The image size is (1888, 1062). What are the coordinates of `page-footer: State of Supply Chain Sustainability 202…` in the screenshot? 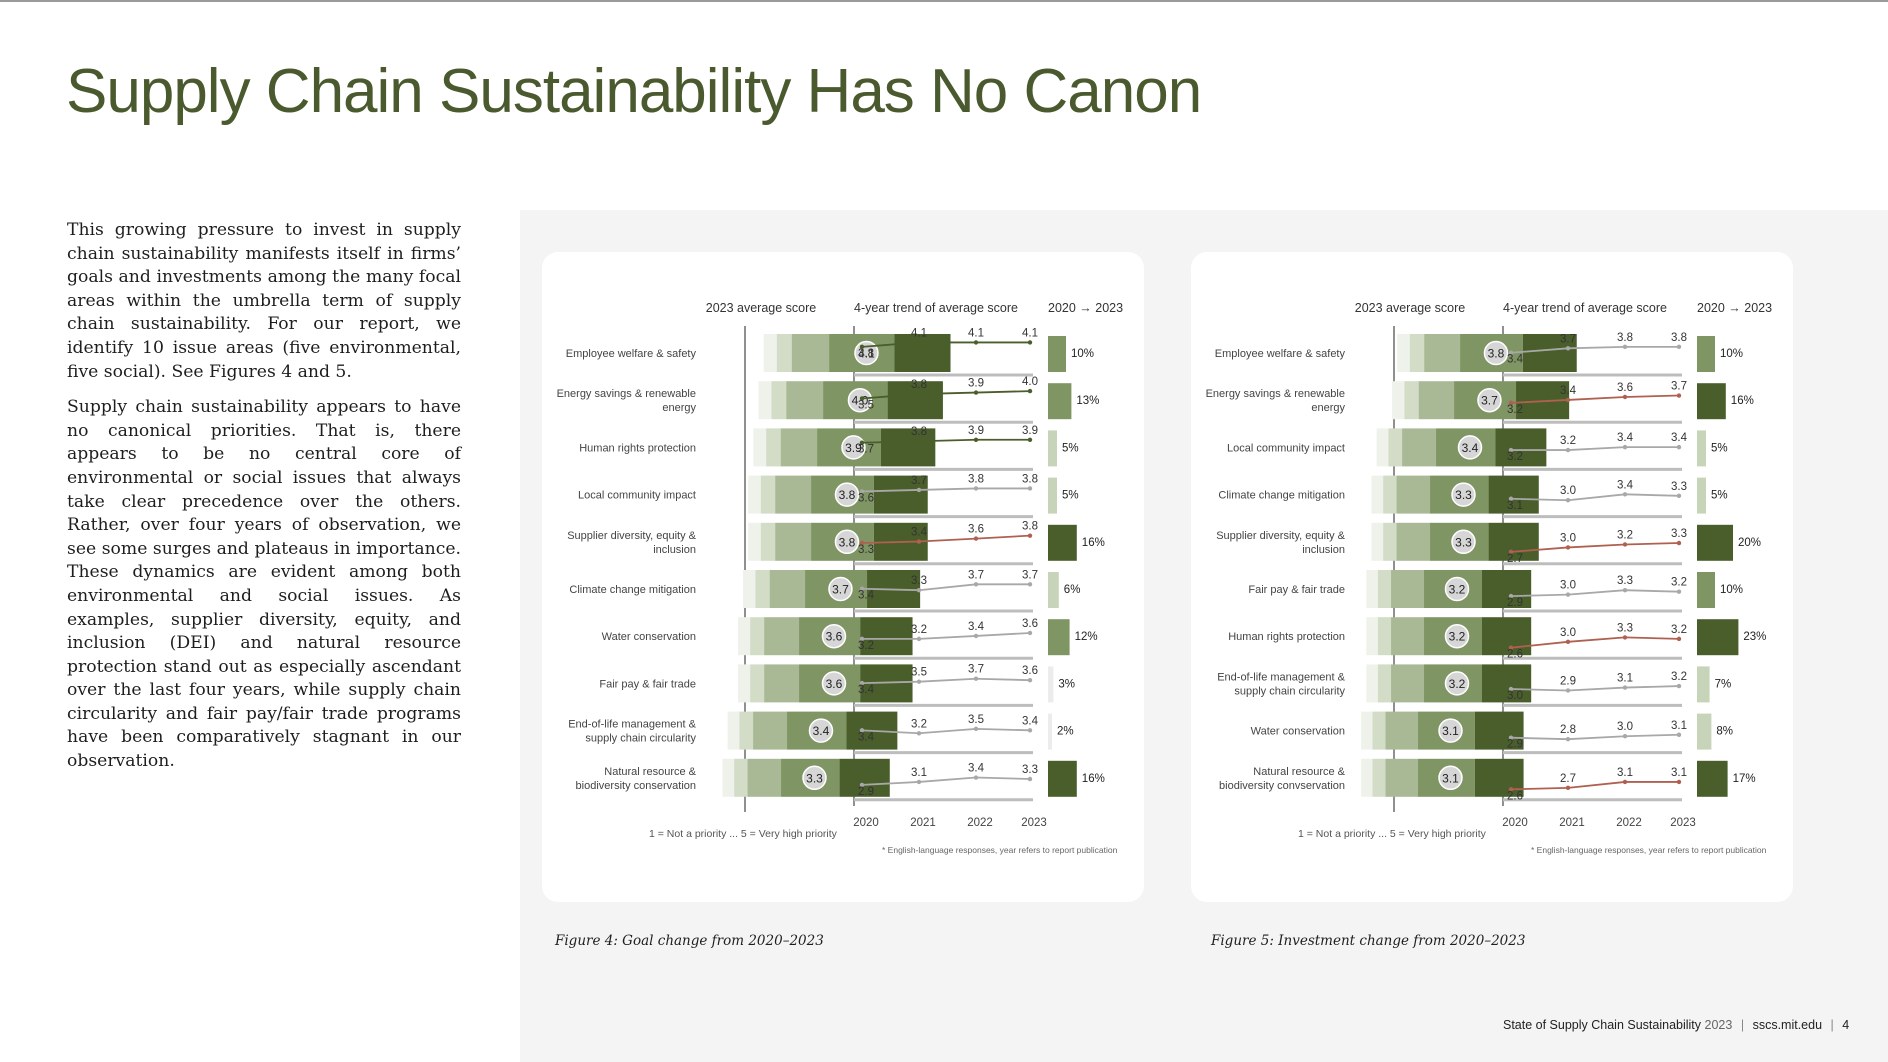 It's located at (1676, 1025).